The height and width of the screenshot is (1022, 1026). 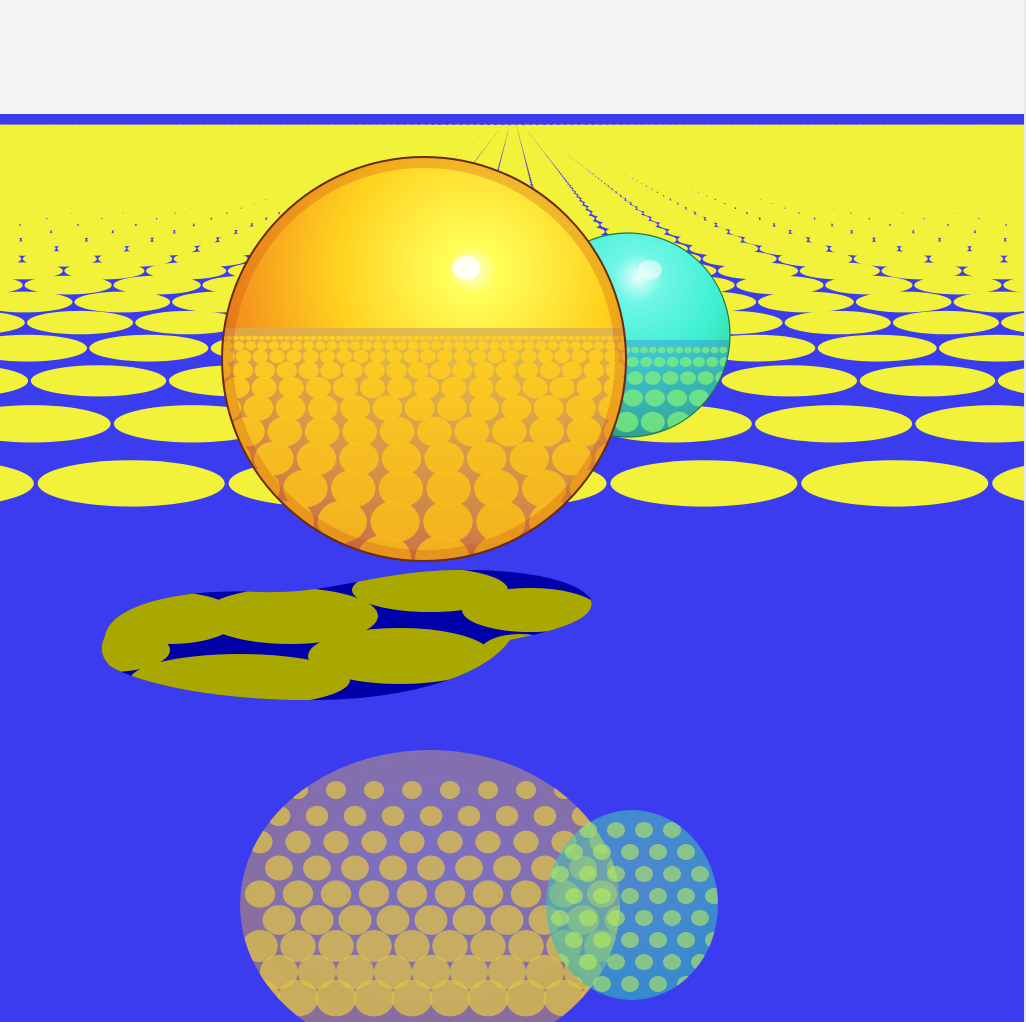 I want to click on sky-background, so click(x=513, y=57).